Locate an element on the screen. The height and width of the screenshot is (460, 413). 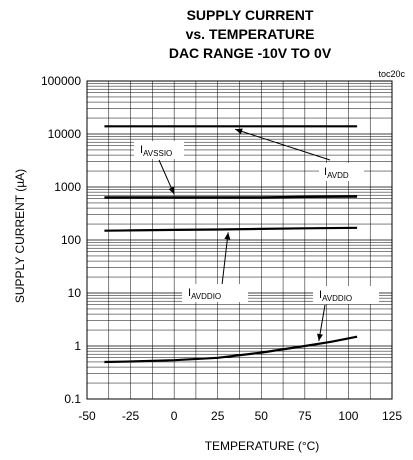
y-tick-label: 10000 is located at coordinates (65, 134).